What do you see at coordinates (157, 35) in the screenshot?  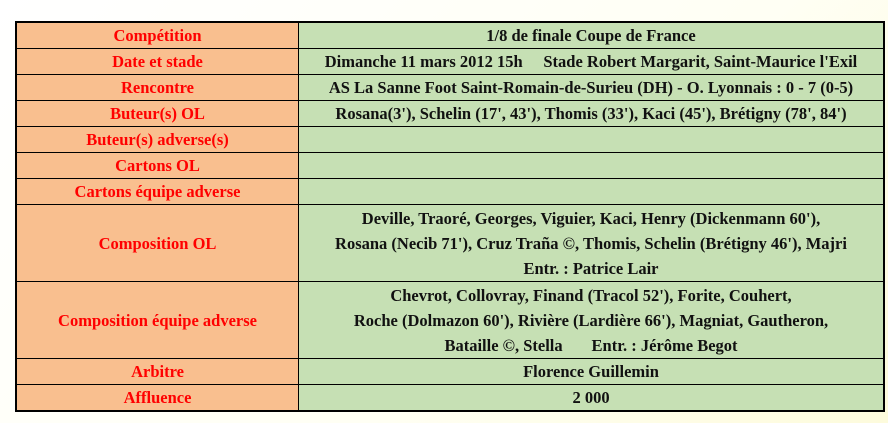 I see `row-label: Compétition` at bounding box center [157, 35].